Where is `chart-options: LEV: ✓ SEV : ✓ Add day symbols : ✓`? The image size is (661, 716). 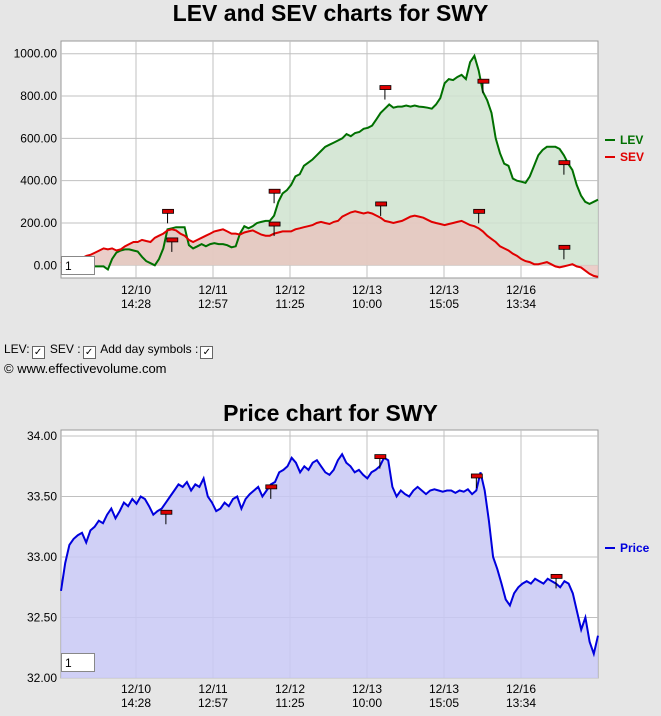 chart-options: LEV: ✓ SEV : ✓ Add day symbols : ✓ is located at coordinates (109, 350).